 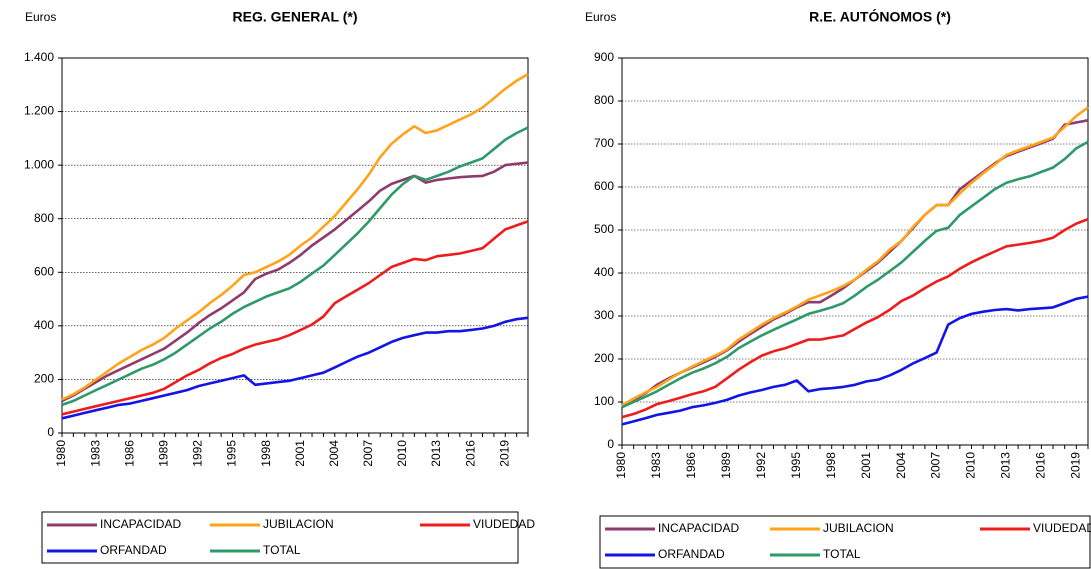 I want to click on y-tick-label: 100, so click(x=604, y=401).